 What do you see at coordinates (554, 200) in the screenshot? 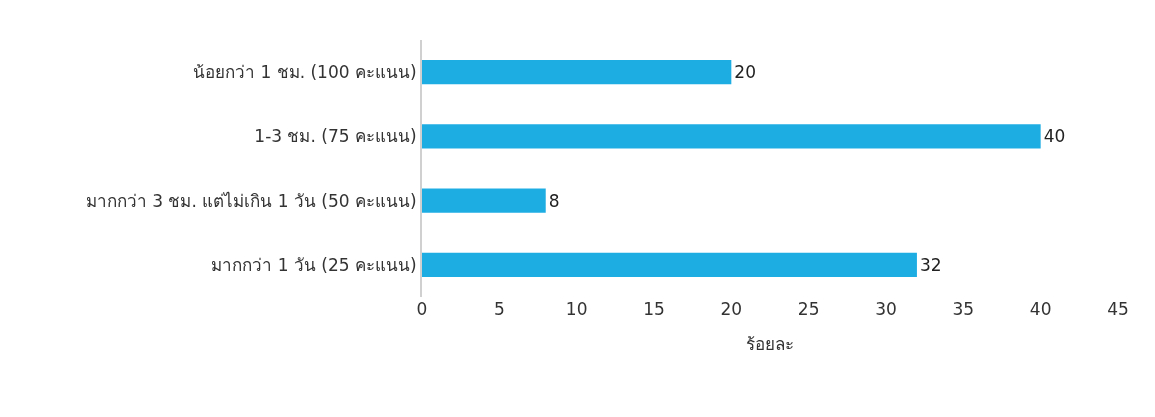
I see `data-label: 8` at bounding box center [554, 200].